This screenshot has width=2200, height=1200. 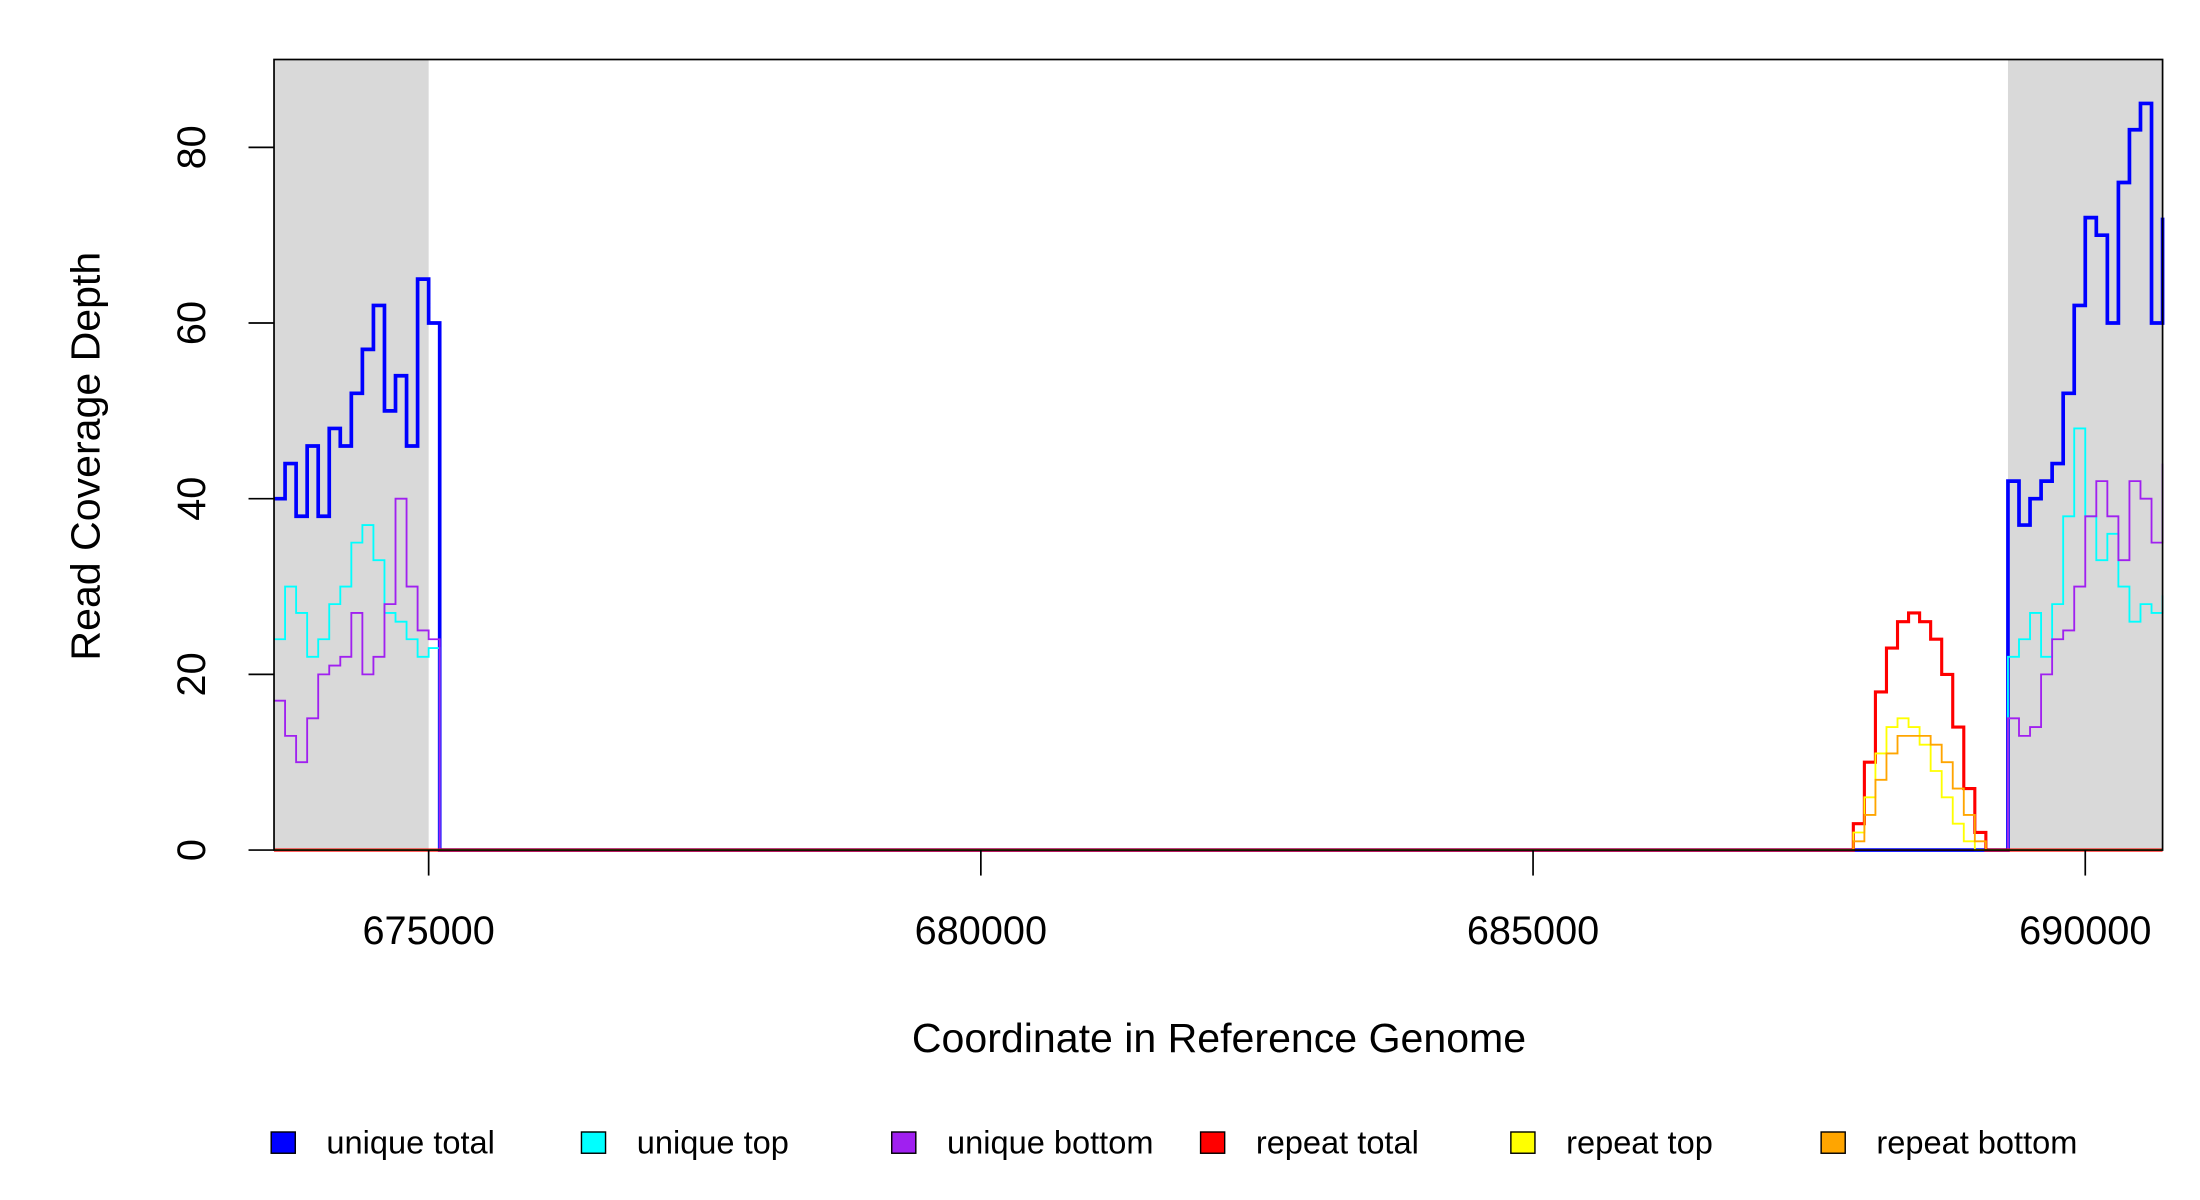 I want to click on shaded-region, so click(x=351, y=455).